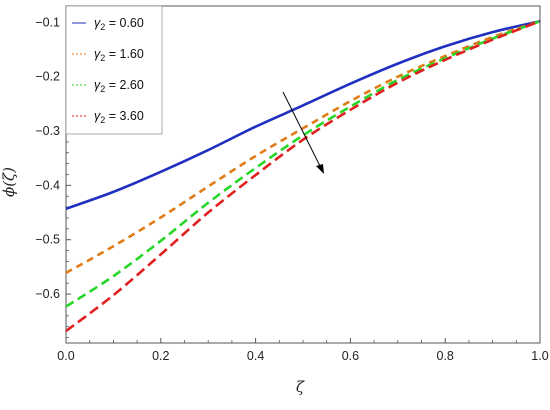  I want to click on x-tick-label: 0.4, so click(255, 356).